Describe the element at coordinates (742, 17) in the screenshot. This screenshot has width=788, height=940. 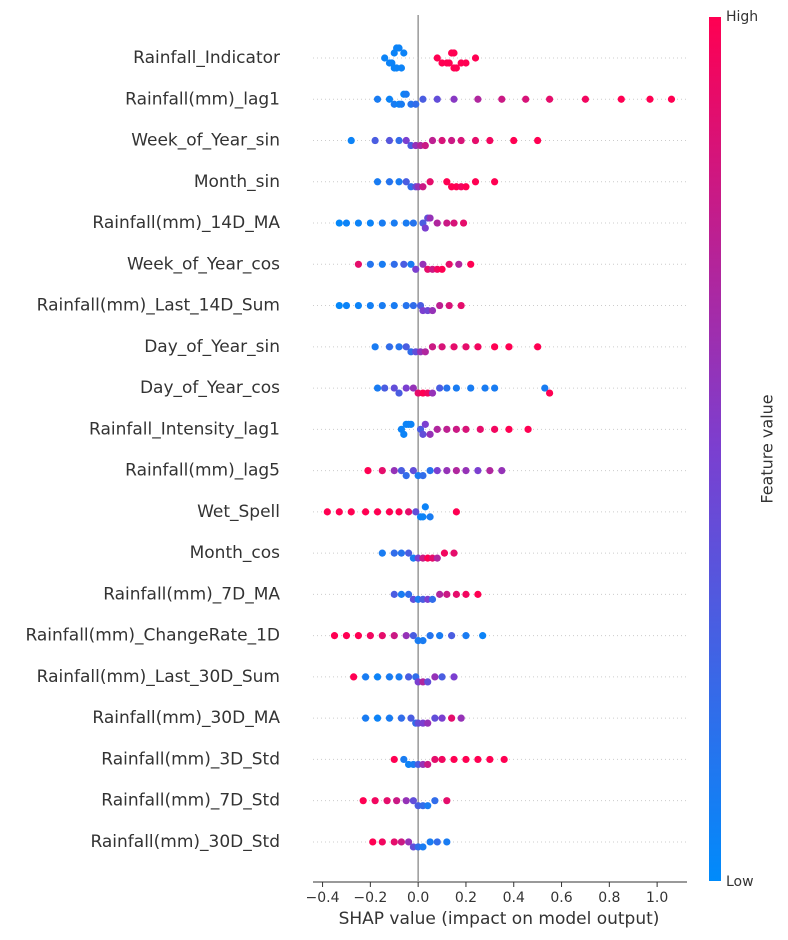
I see `colorbar-high: High` at that location.